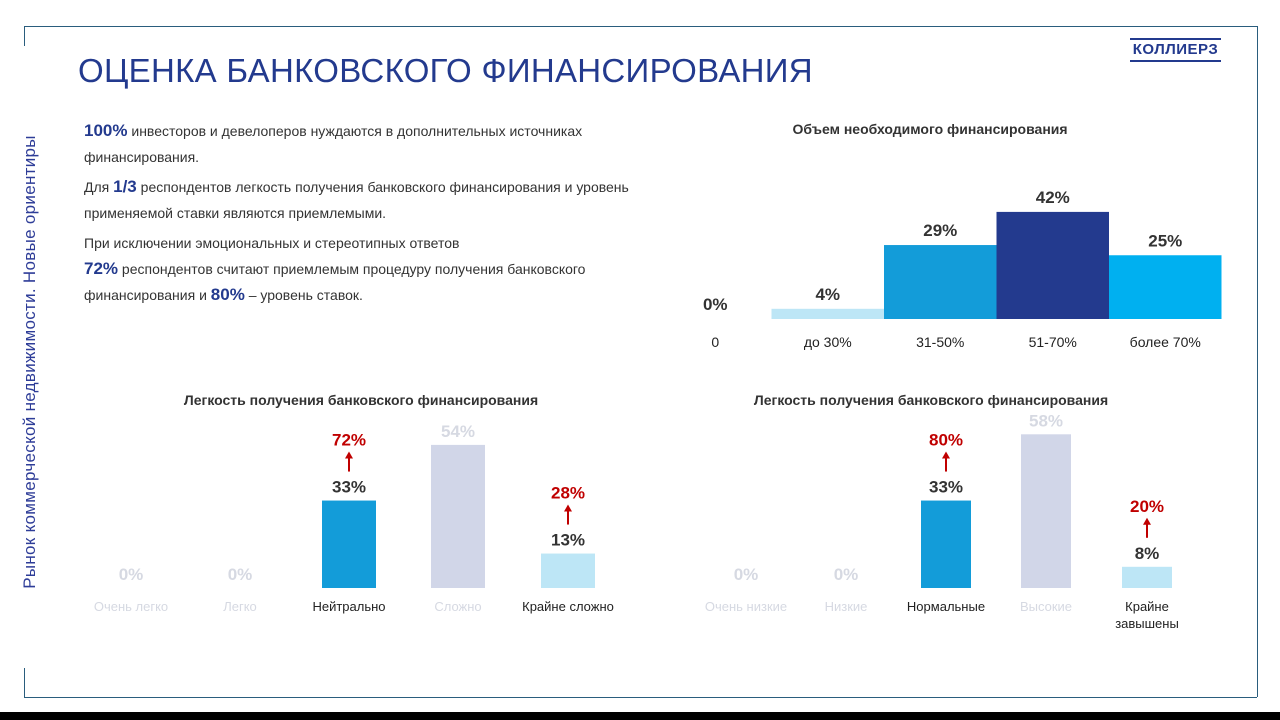  Describe the element at coordinates (1147, 553) in the screenshot. I see `chart-3-value-label-4: 8%` at that location.